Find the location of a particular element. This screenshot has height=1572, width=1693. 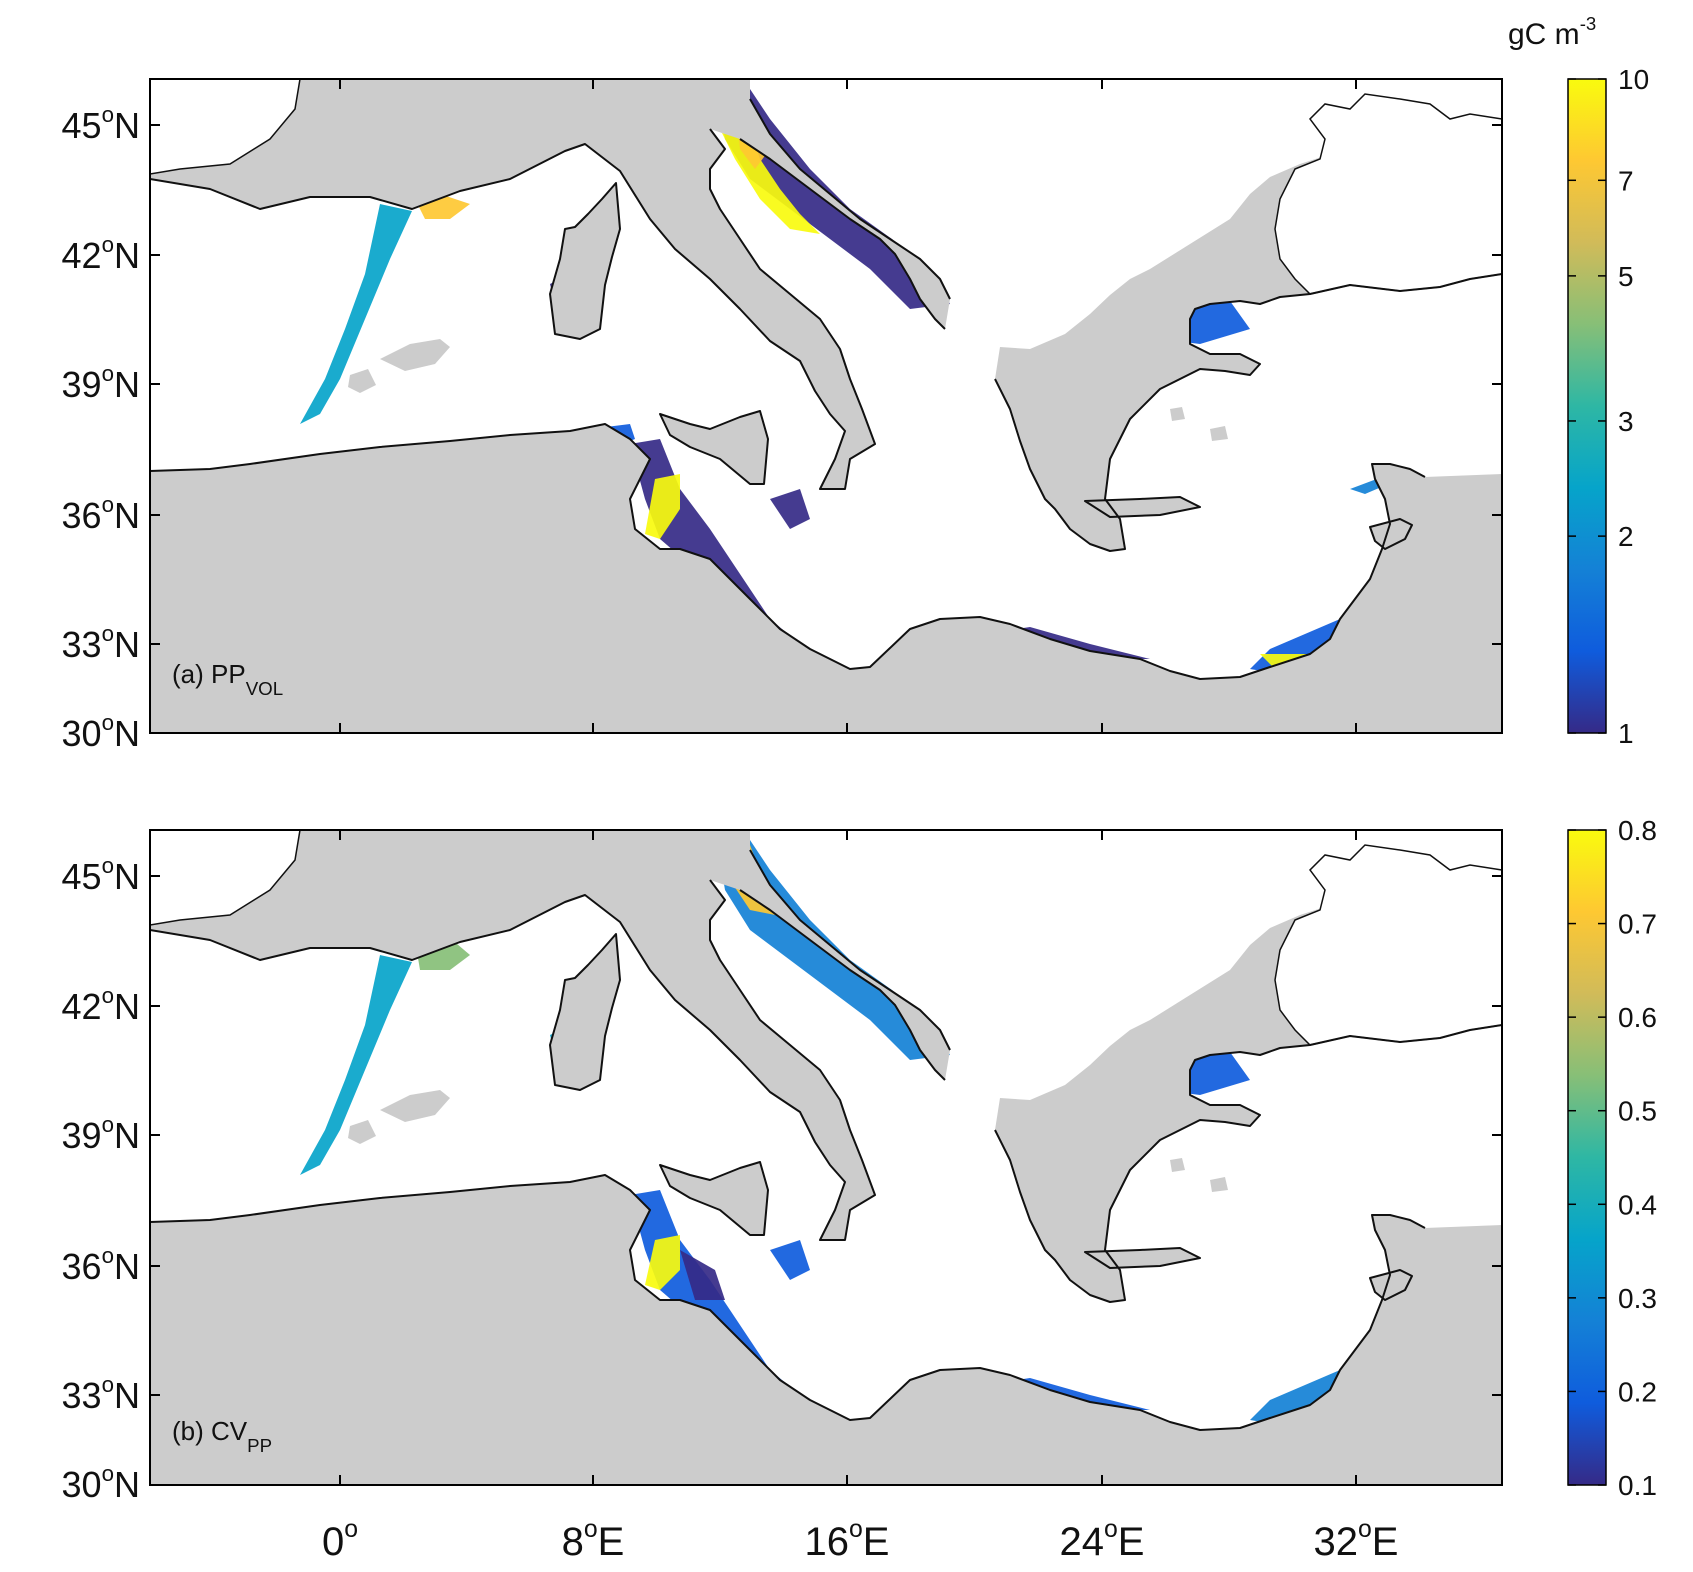

colorbar-a-ramp is located at coordinates (1587, 406).